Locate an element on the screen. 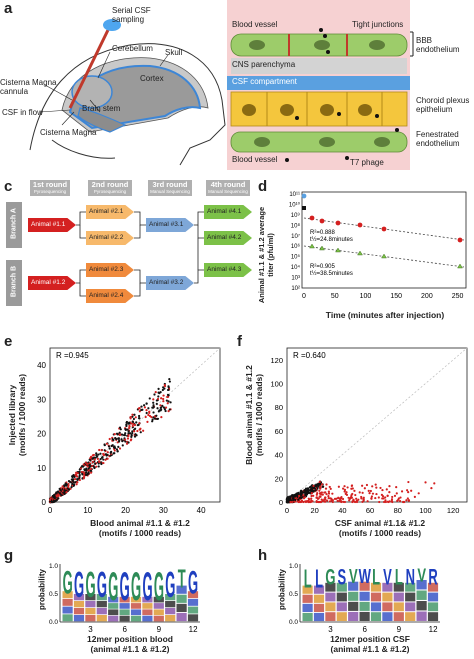  f-ytick-label: 0 is located at coordinates (281, 502).